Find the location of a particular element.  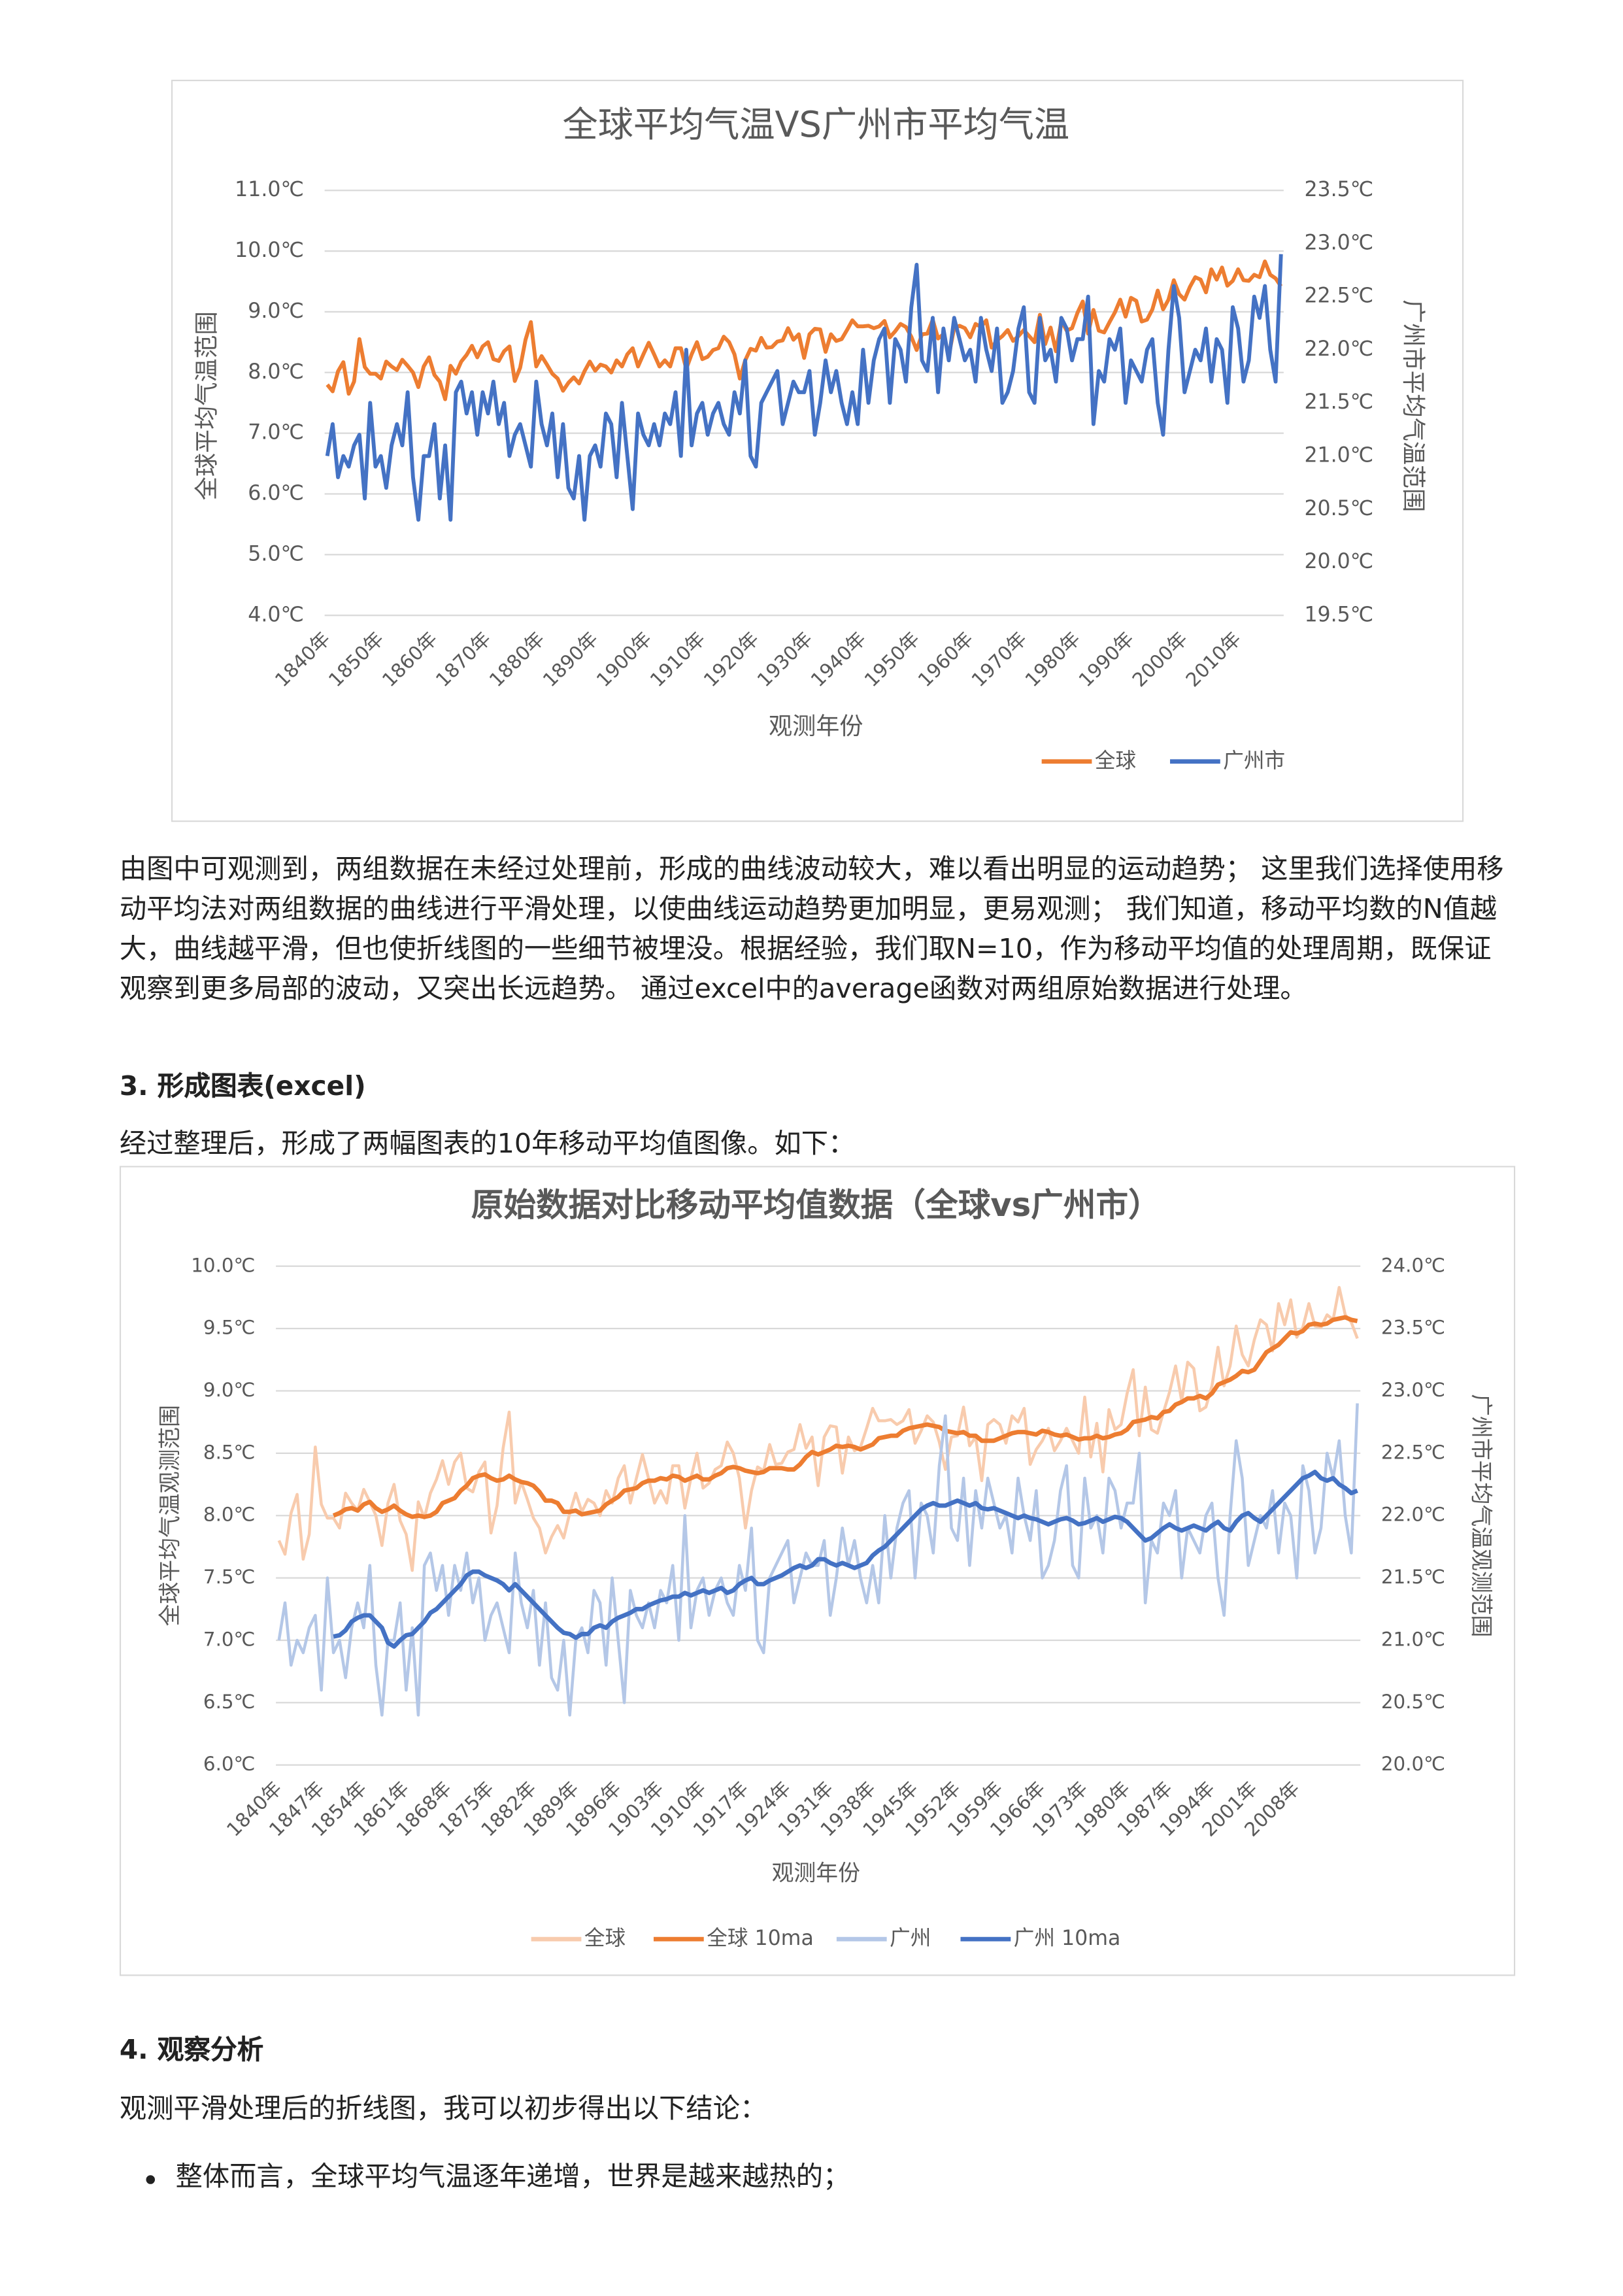

chart-title: 原始数据对比移动平均值数据（全球vs广州市） is located at coordinates (816, 1205).